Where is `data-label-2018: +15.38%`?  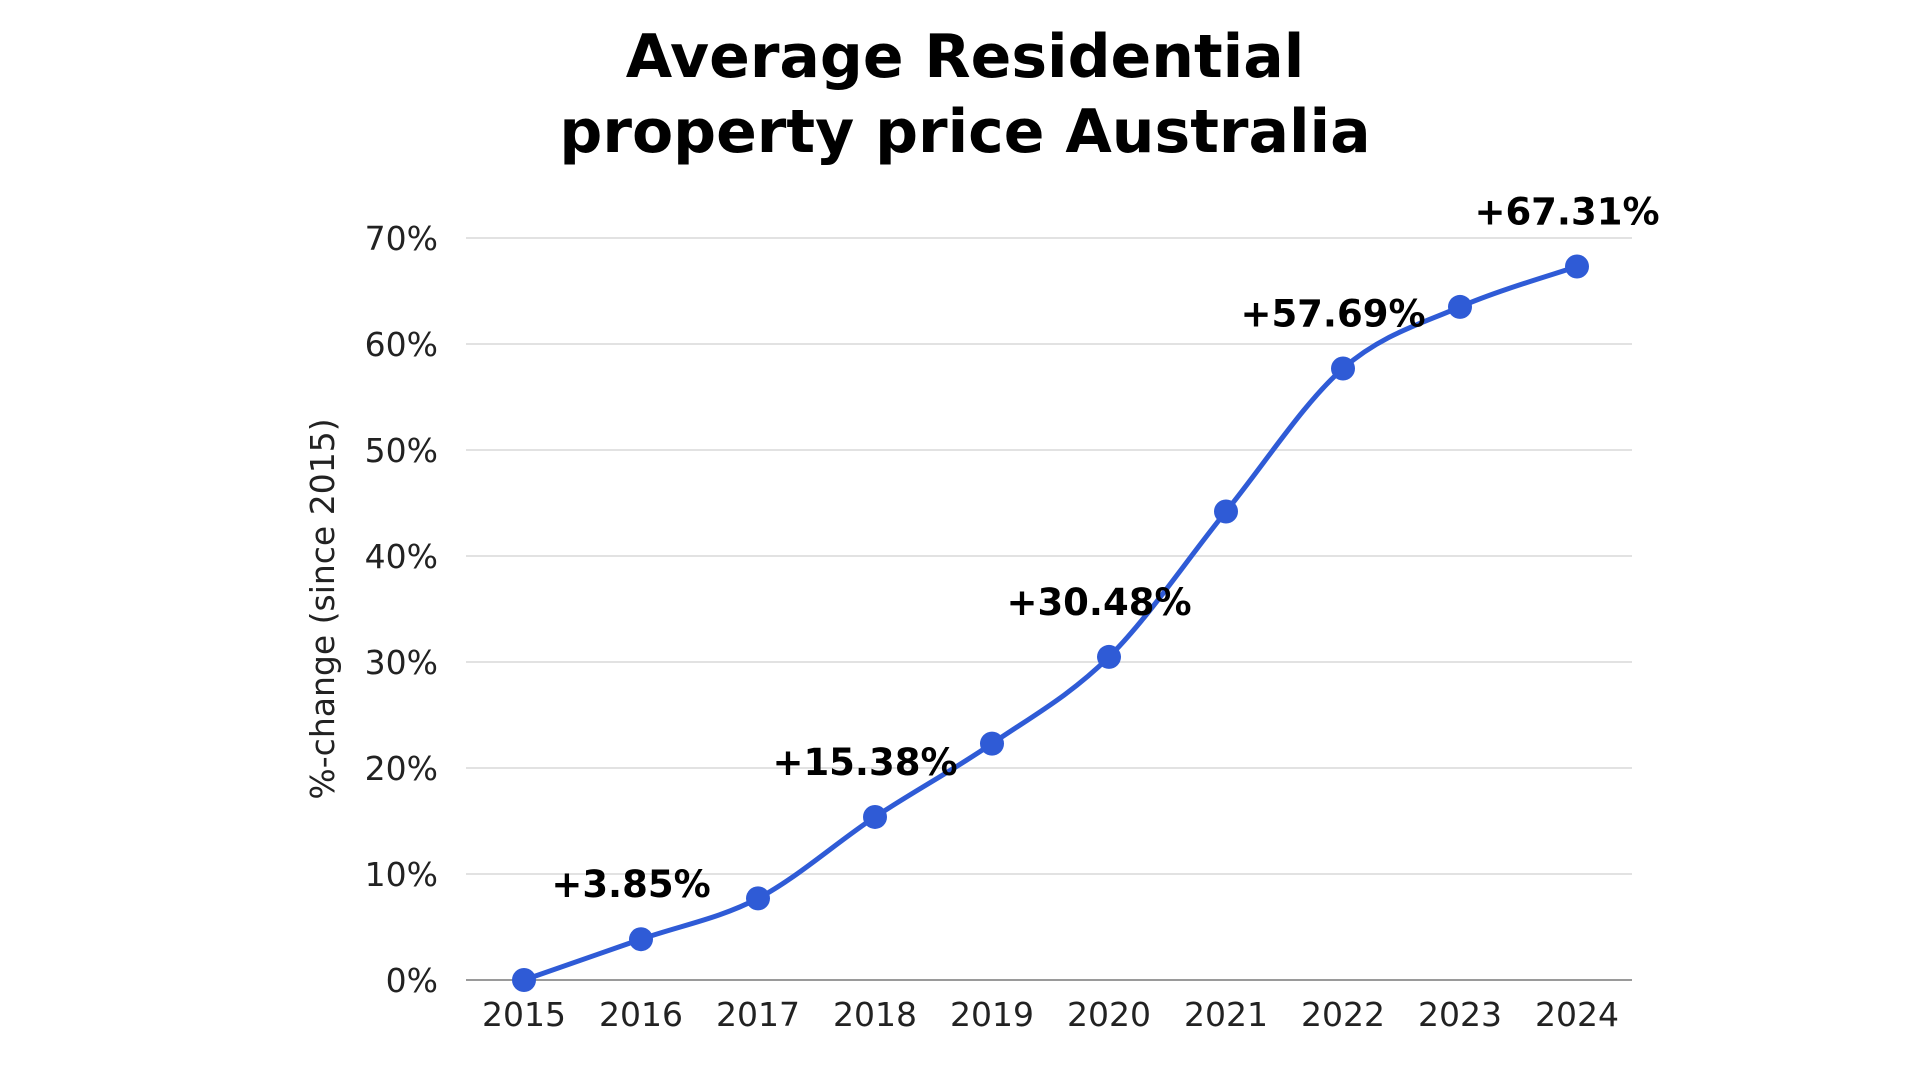 data-label-2018: +15.38% is located at coordinates (864, 762).